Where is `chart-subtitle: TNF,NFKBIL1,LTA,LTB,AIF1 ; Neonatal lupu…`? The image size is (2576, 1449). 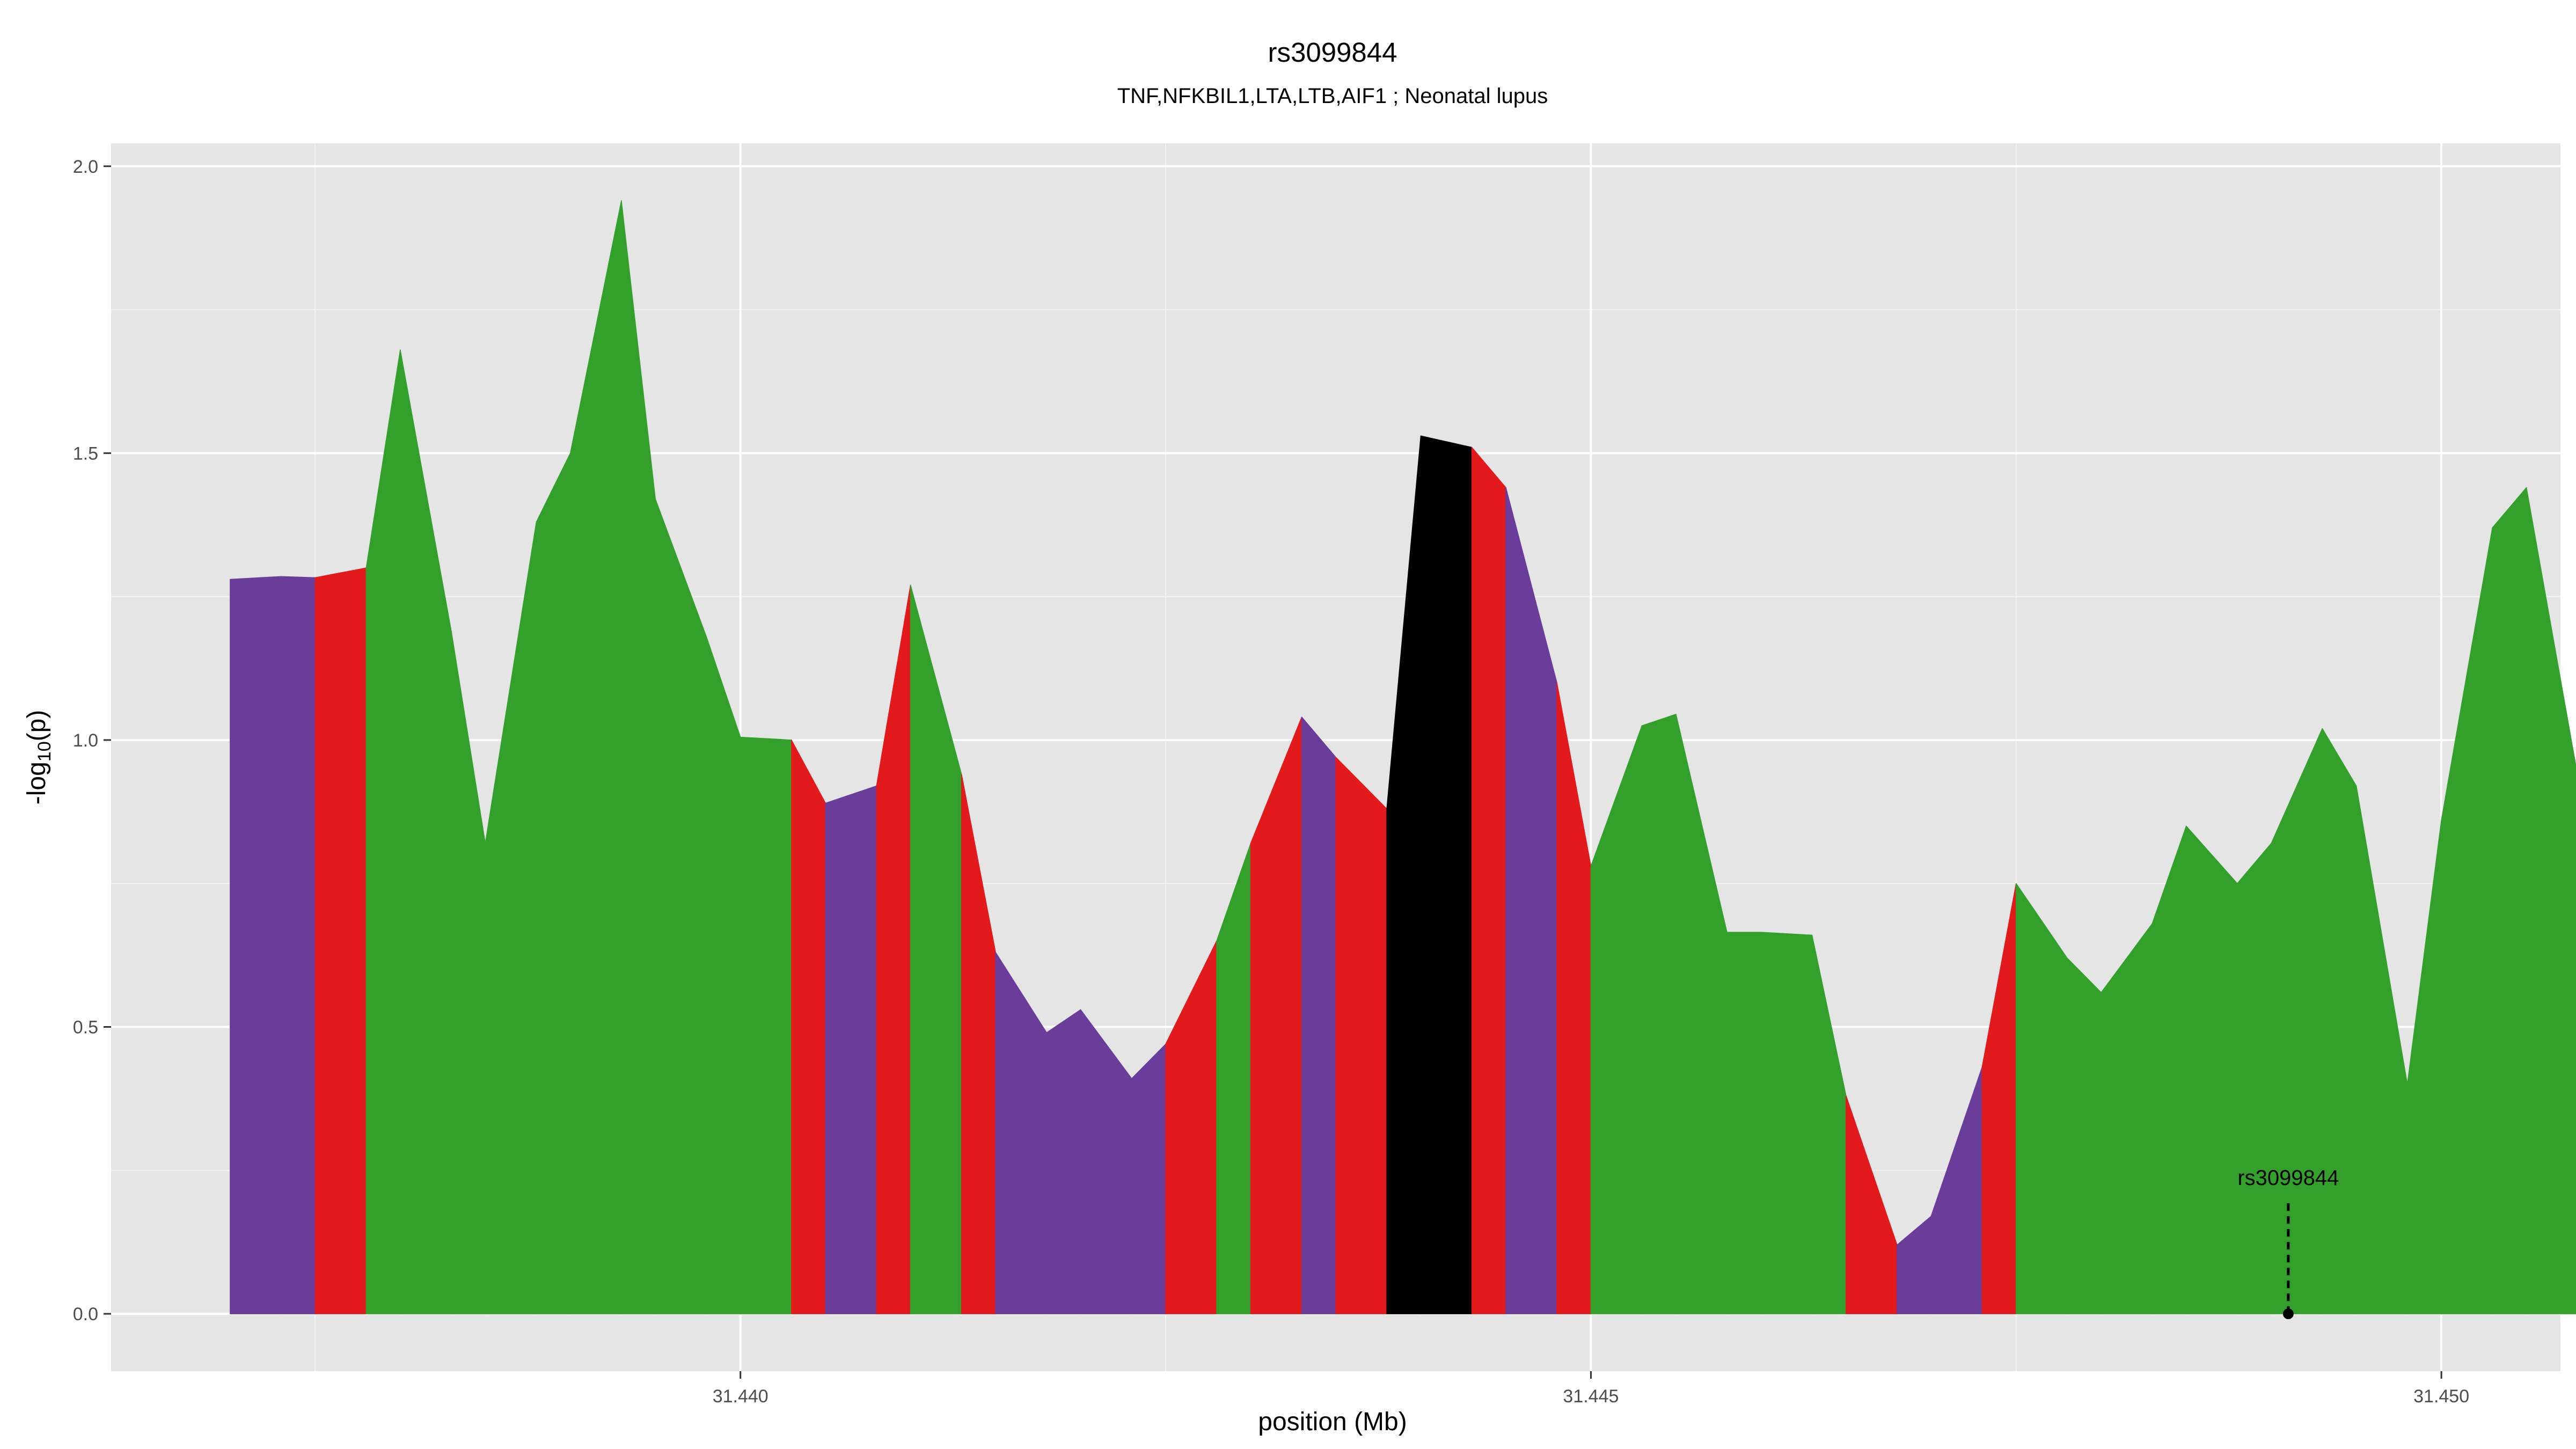
chart-subtitle: TNF,NFKBIL1,LTA,LTB,AIF1 ; Neonatal lupu… is located at coordinates (1332, 96).